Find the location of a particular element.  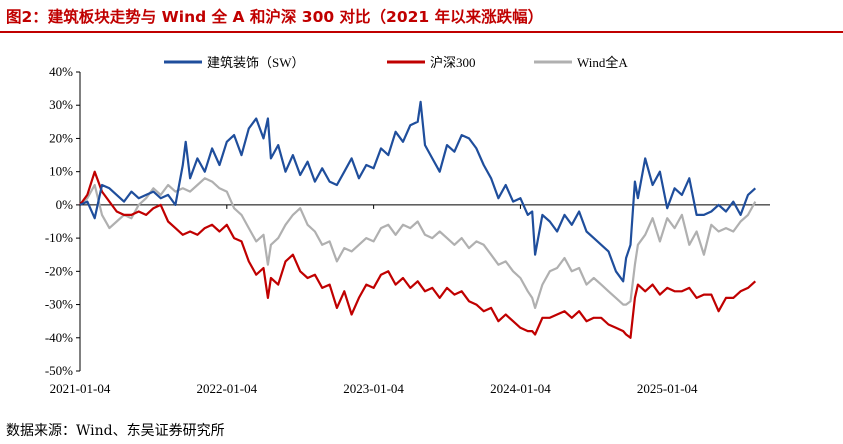

title-rule is located at coordinates (421, 32).